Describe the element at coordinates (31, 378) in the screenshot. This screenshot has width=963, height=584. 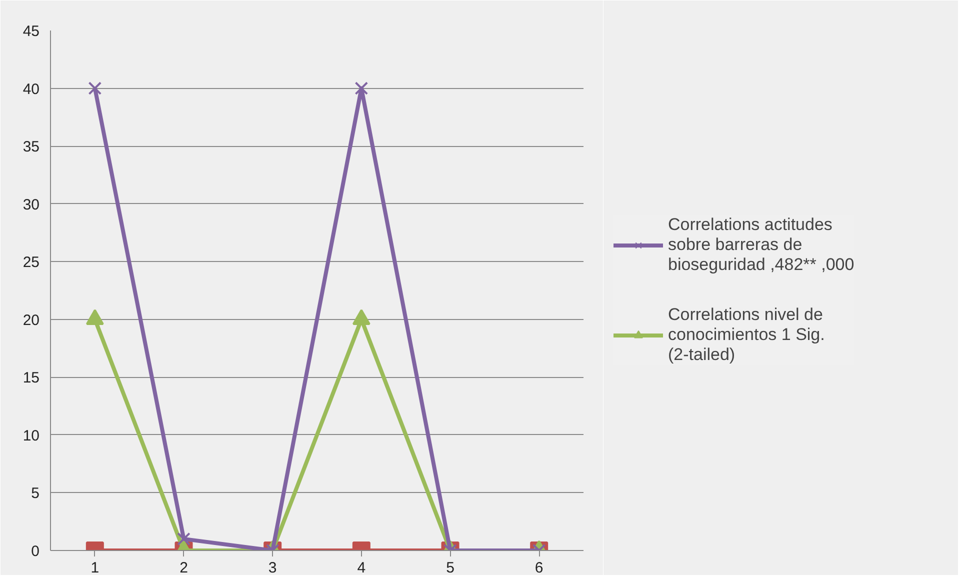
I see `y-tick-label: 15` at that location.